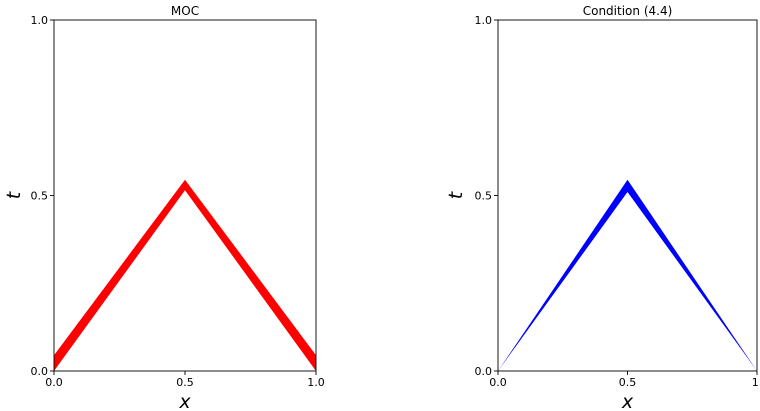 The height and width of the screenshot is (411, 760). Describe the element at coordinates (628, 11) in the screenshot. I see `chart-title: Condition (4.4)` at that location.